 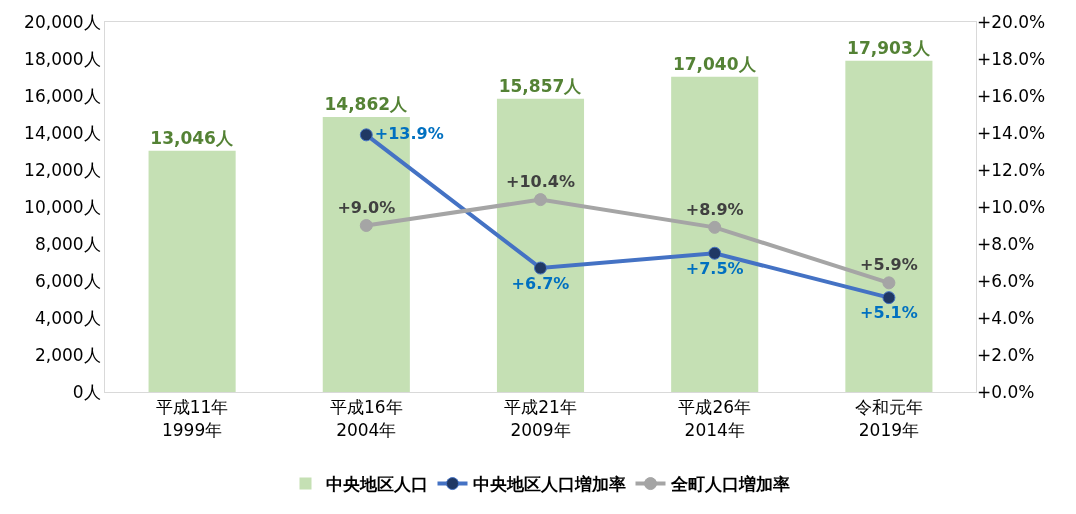 What do you see at coordinates (889, 313) in the screenshot?
I see `data-label: +5.1%` at bounding box center [889, 313].